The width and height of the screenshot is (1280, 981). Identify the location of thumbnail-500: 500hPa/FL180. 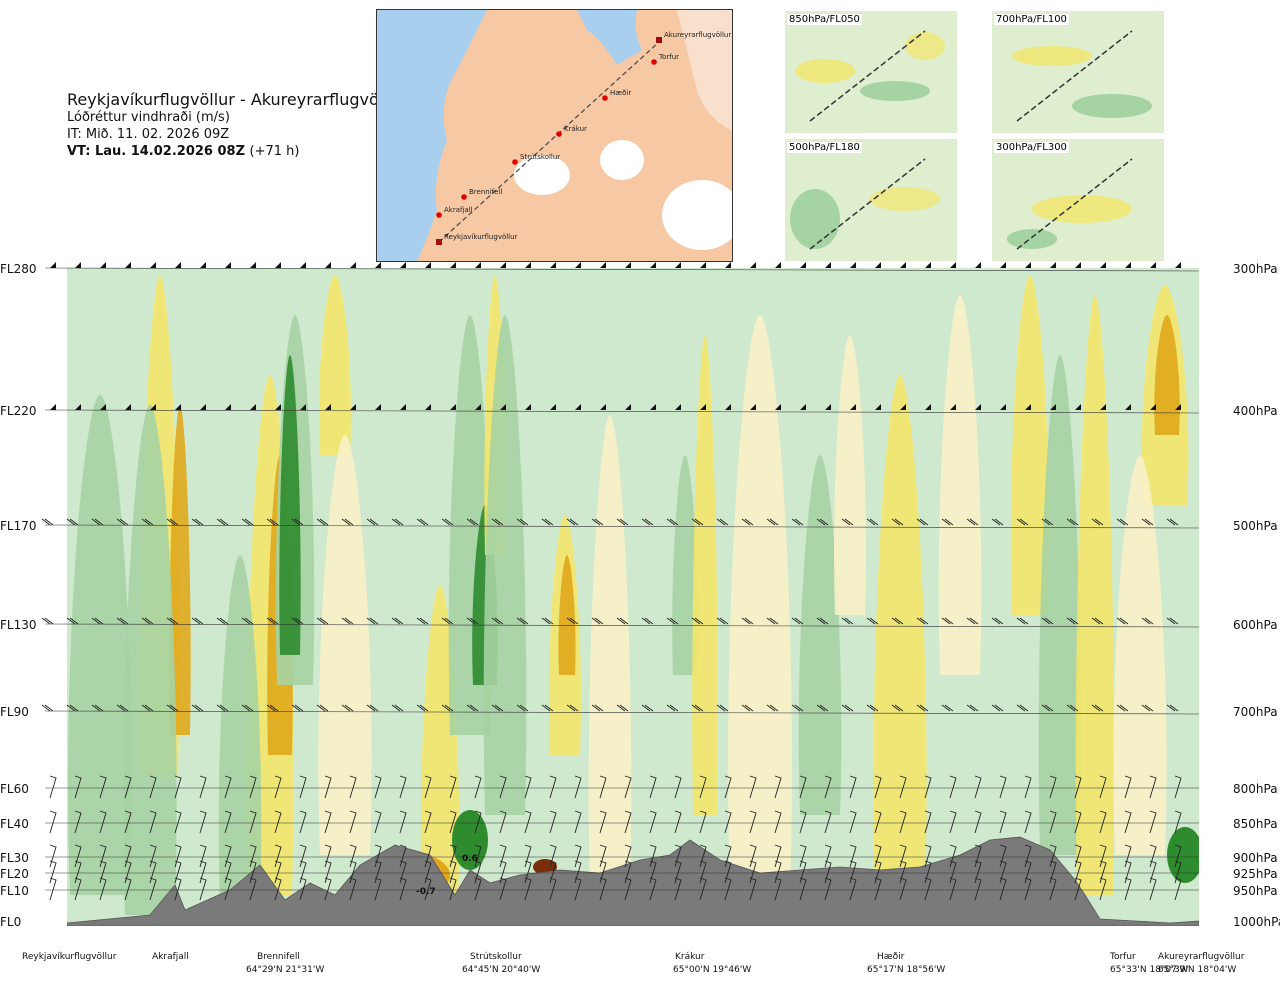
(871, 200).